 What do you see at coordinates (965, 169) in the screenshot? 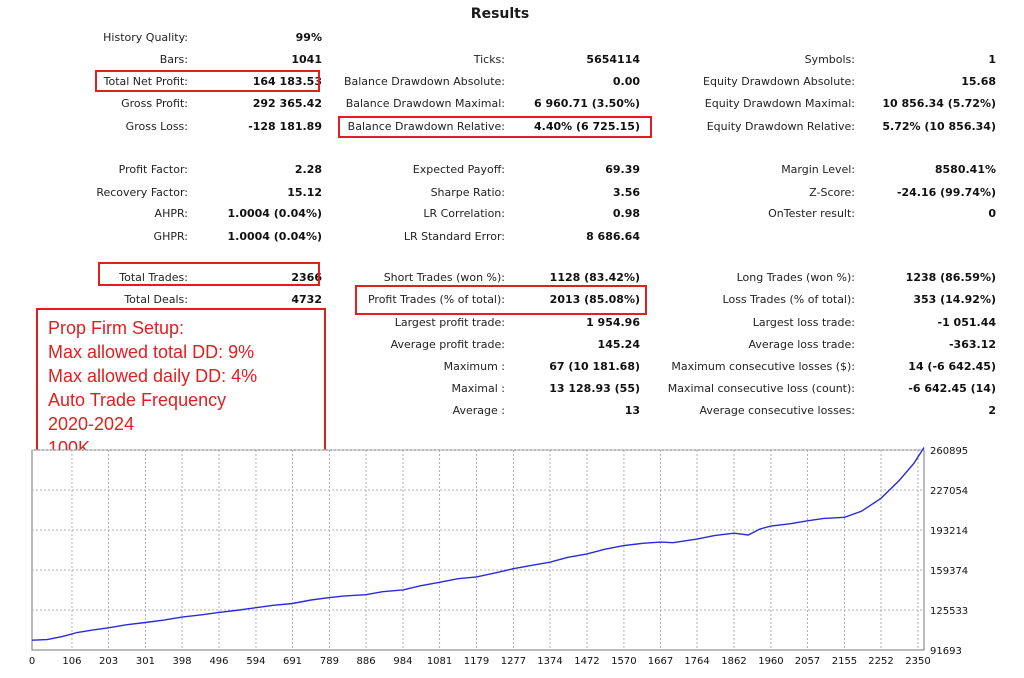
I see `stat-value: 8580.41%` at bounding box center [965, 169].